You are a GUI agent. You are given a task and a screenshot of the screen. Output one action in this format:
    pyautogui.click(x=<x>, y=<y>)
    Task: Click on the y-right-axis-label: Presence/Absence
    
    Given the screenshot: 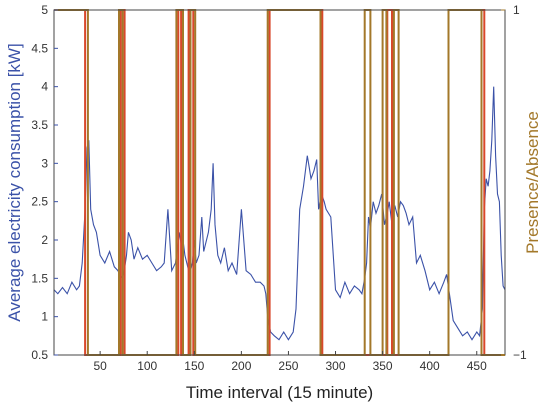 What is the action you would take?
    pyautogui.click(x=532, y=182)
    